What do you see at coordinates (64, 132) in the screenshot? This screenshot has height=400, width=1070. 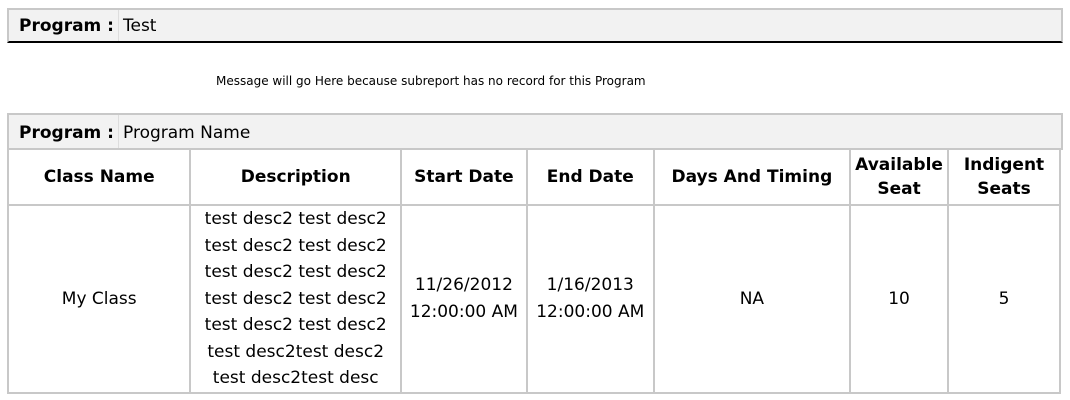 I see `report-program-label: Program :` at bounding box center [64, 132].